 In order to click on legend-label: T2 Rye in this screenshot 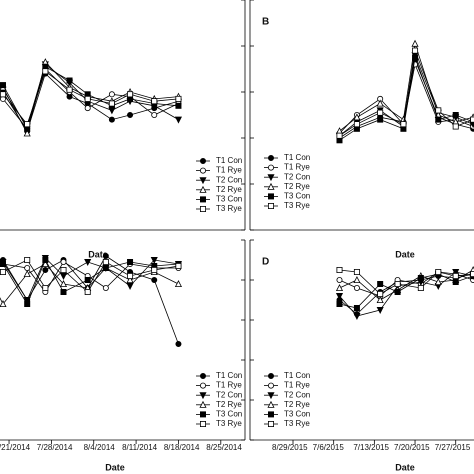, I will do `click(229, 189)`.